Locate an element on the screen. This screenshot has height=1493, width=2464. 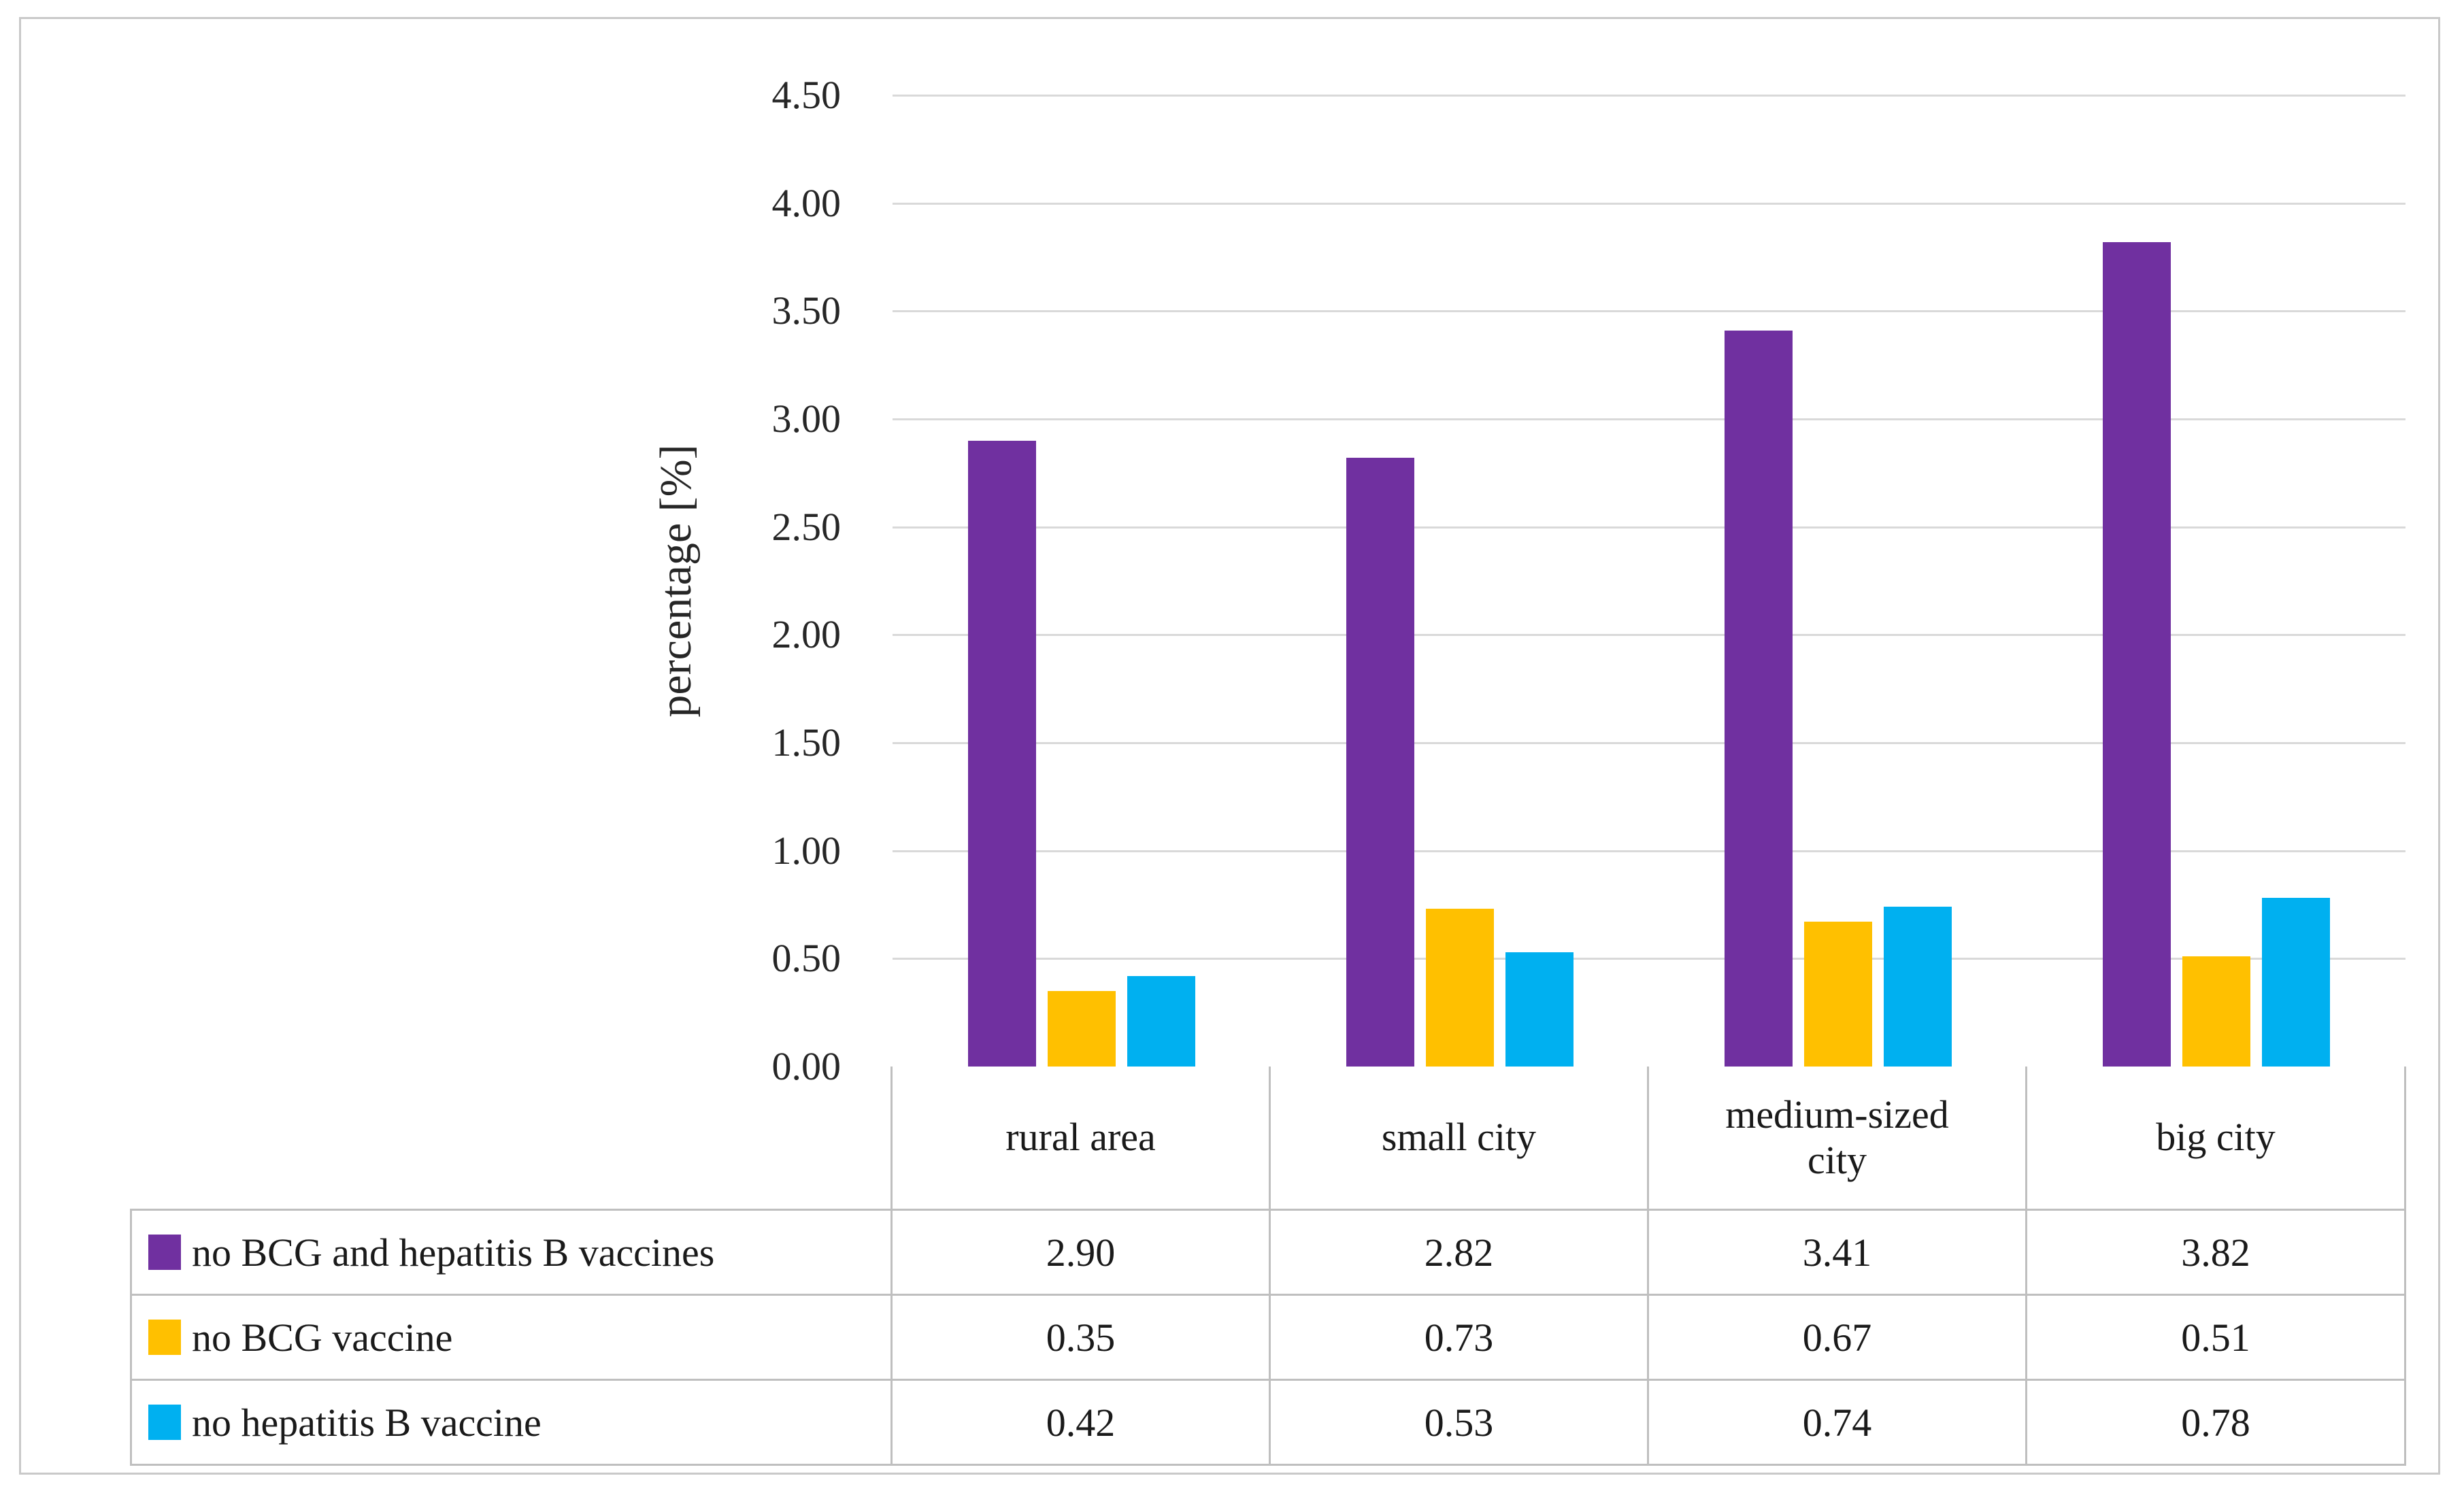
bar-group-medium-sized-city is located at coordinates (1838, 581).